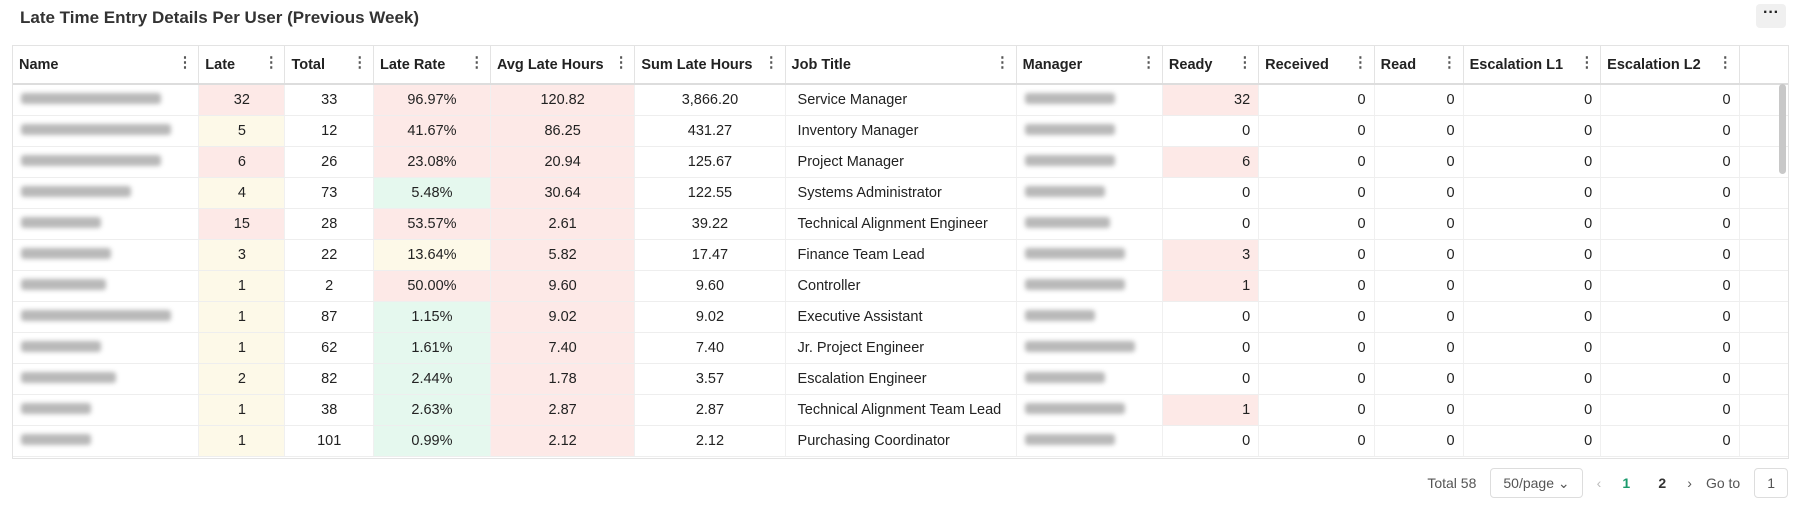 The width and height of the screenshot is (1800, 513). Describe the element at coordinates (329, 379) in the screenshot. I see `cell-text: 82` at that location.